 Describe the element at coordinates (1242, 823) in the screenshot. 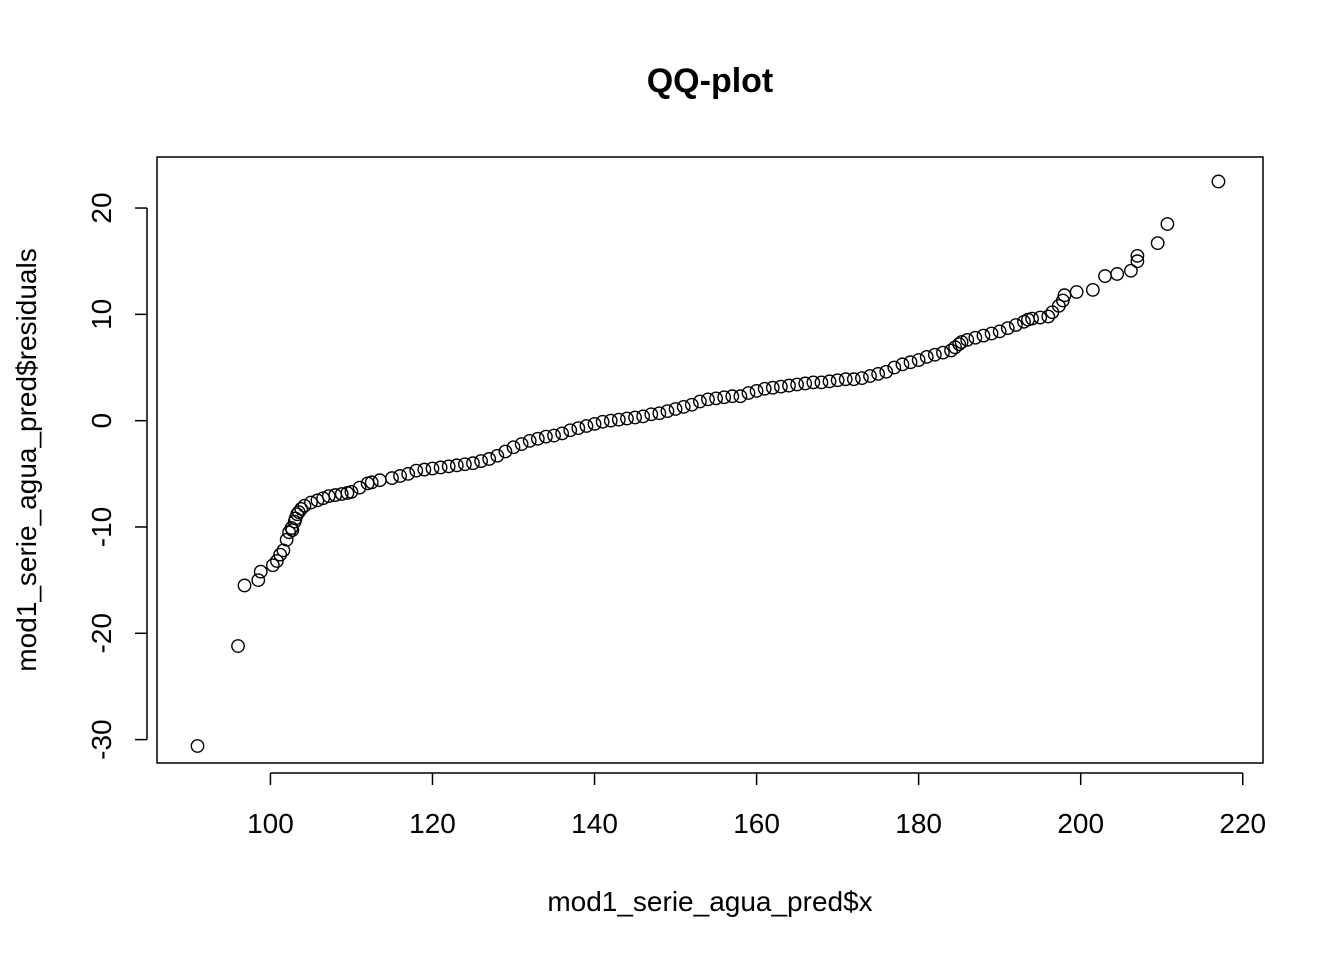

I see `x-tick-label: 220` at that location.